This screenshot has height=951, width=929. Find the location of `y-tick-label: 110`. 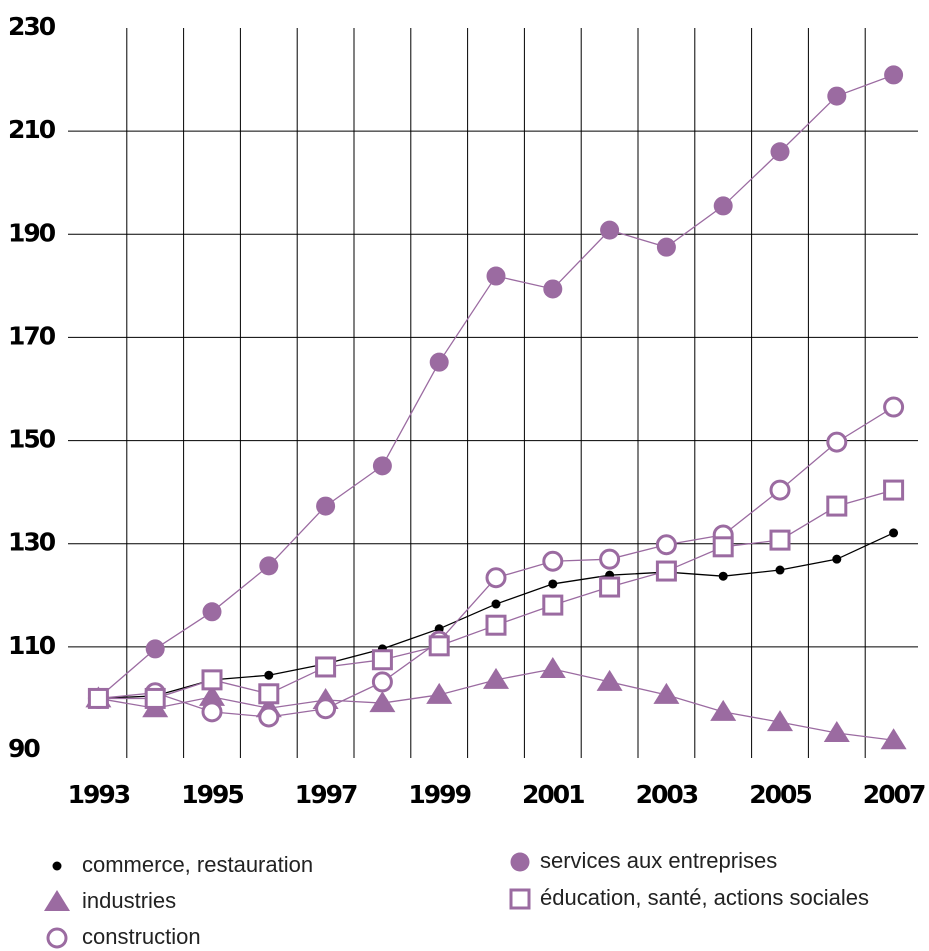

y-tick-label: 110 is located at coordinates (32, 645).